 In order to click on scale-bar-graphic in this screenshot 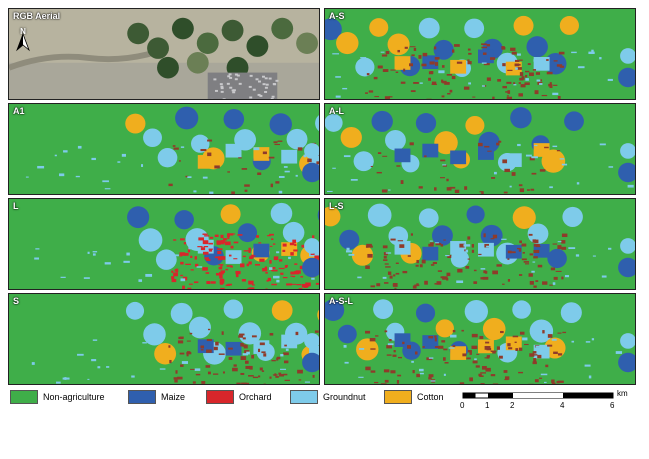, I will do `click(538, 395)`.